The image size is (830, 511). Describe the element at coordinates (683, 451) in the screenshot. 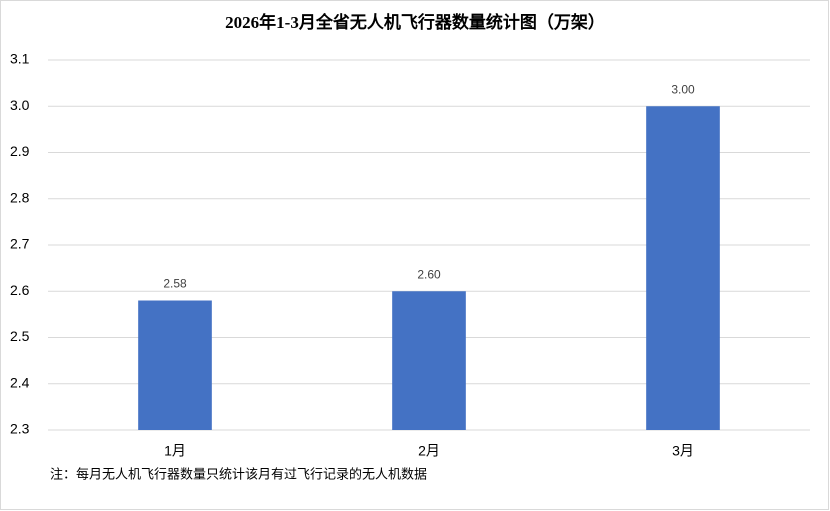

I see `x-tick-label: 3月` at that location.